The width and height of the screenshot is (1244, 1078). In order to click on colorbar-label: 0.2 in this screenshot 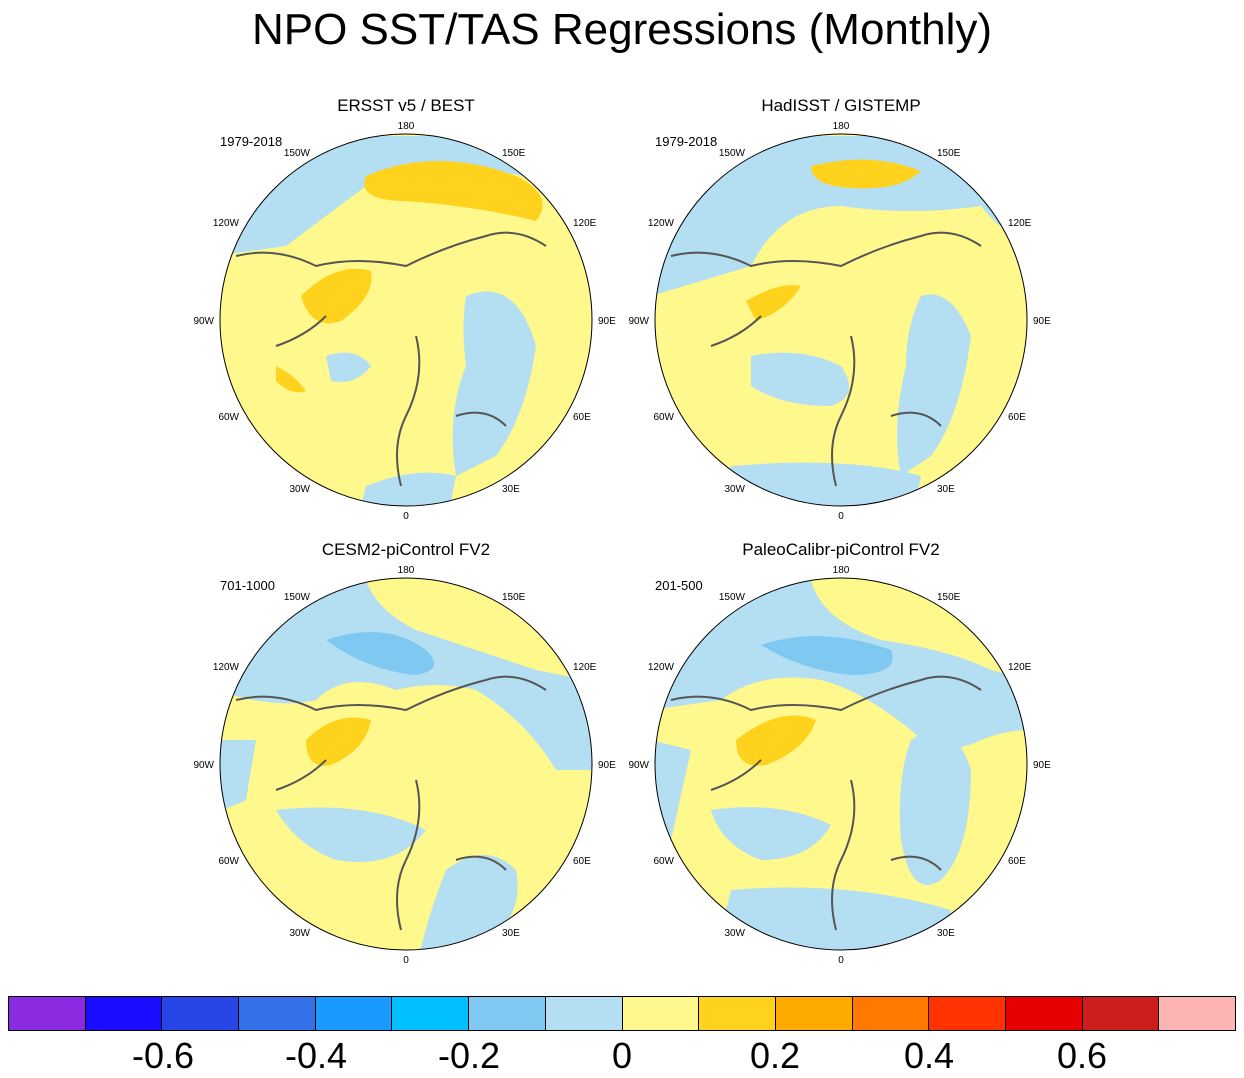, I will do `click(775, 1055)`.